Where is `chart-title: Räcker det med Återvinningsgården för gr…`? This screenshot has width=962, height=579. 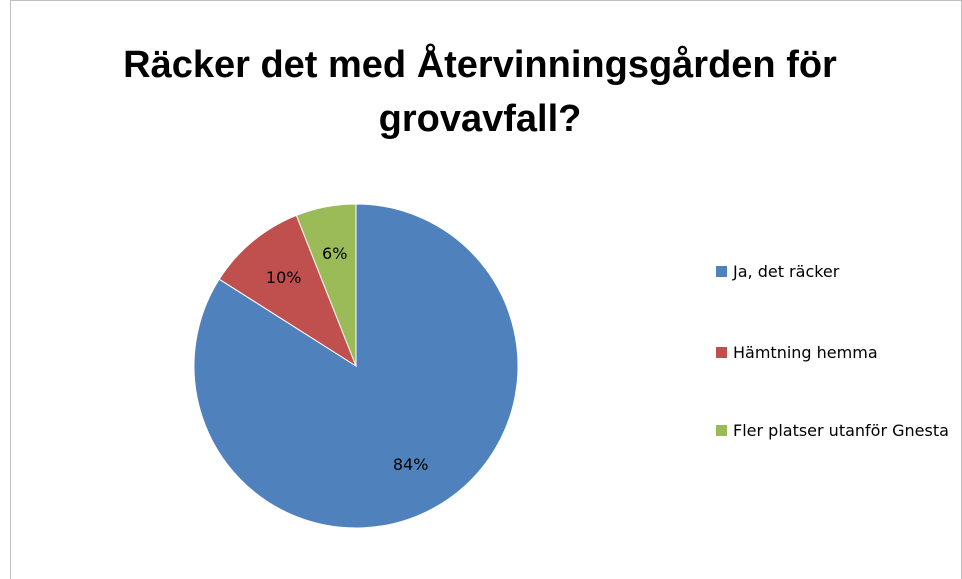 chart-title: Räcker det med Återvinningsgården för gr… is located at coordinates (480, 92).